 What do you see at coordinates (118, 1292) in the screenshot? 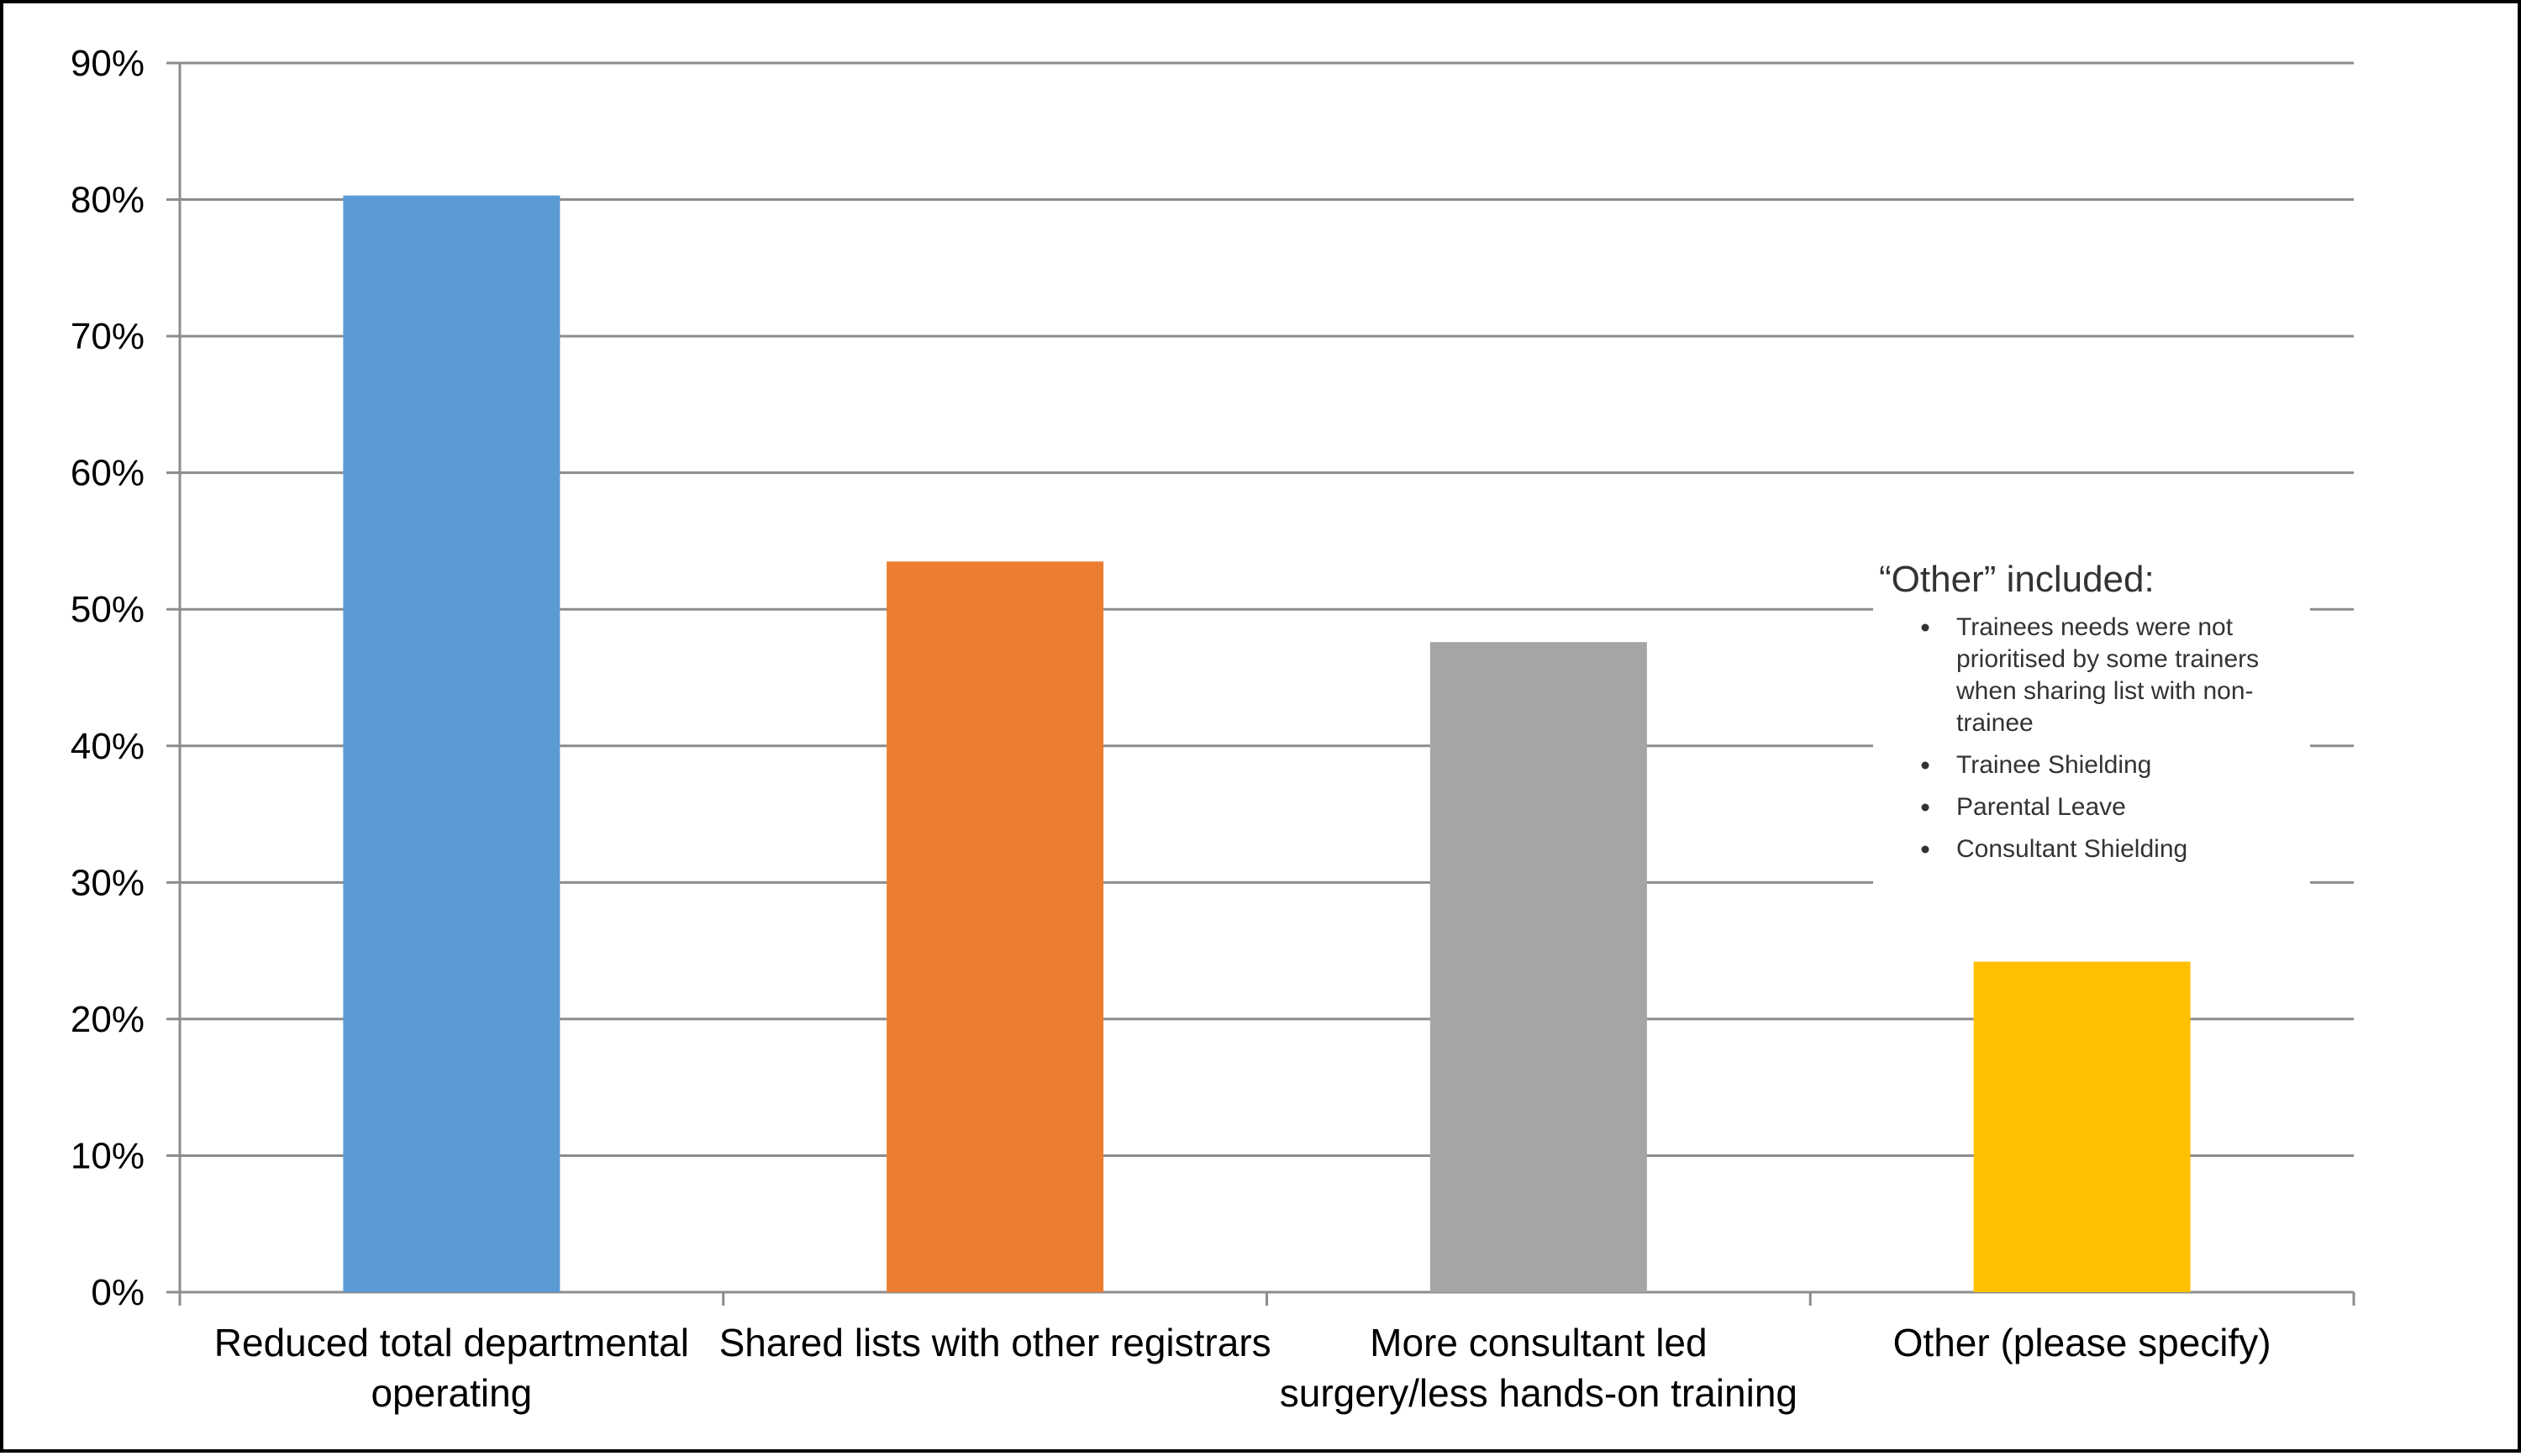
I see `y-tick-label: 0%` at bounding box center [118, 1292].